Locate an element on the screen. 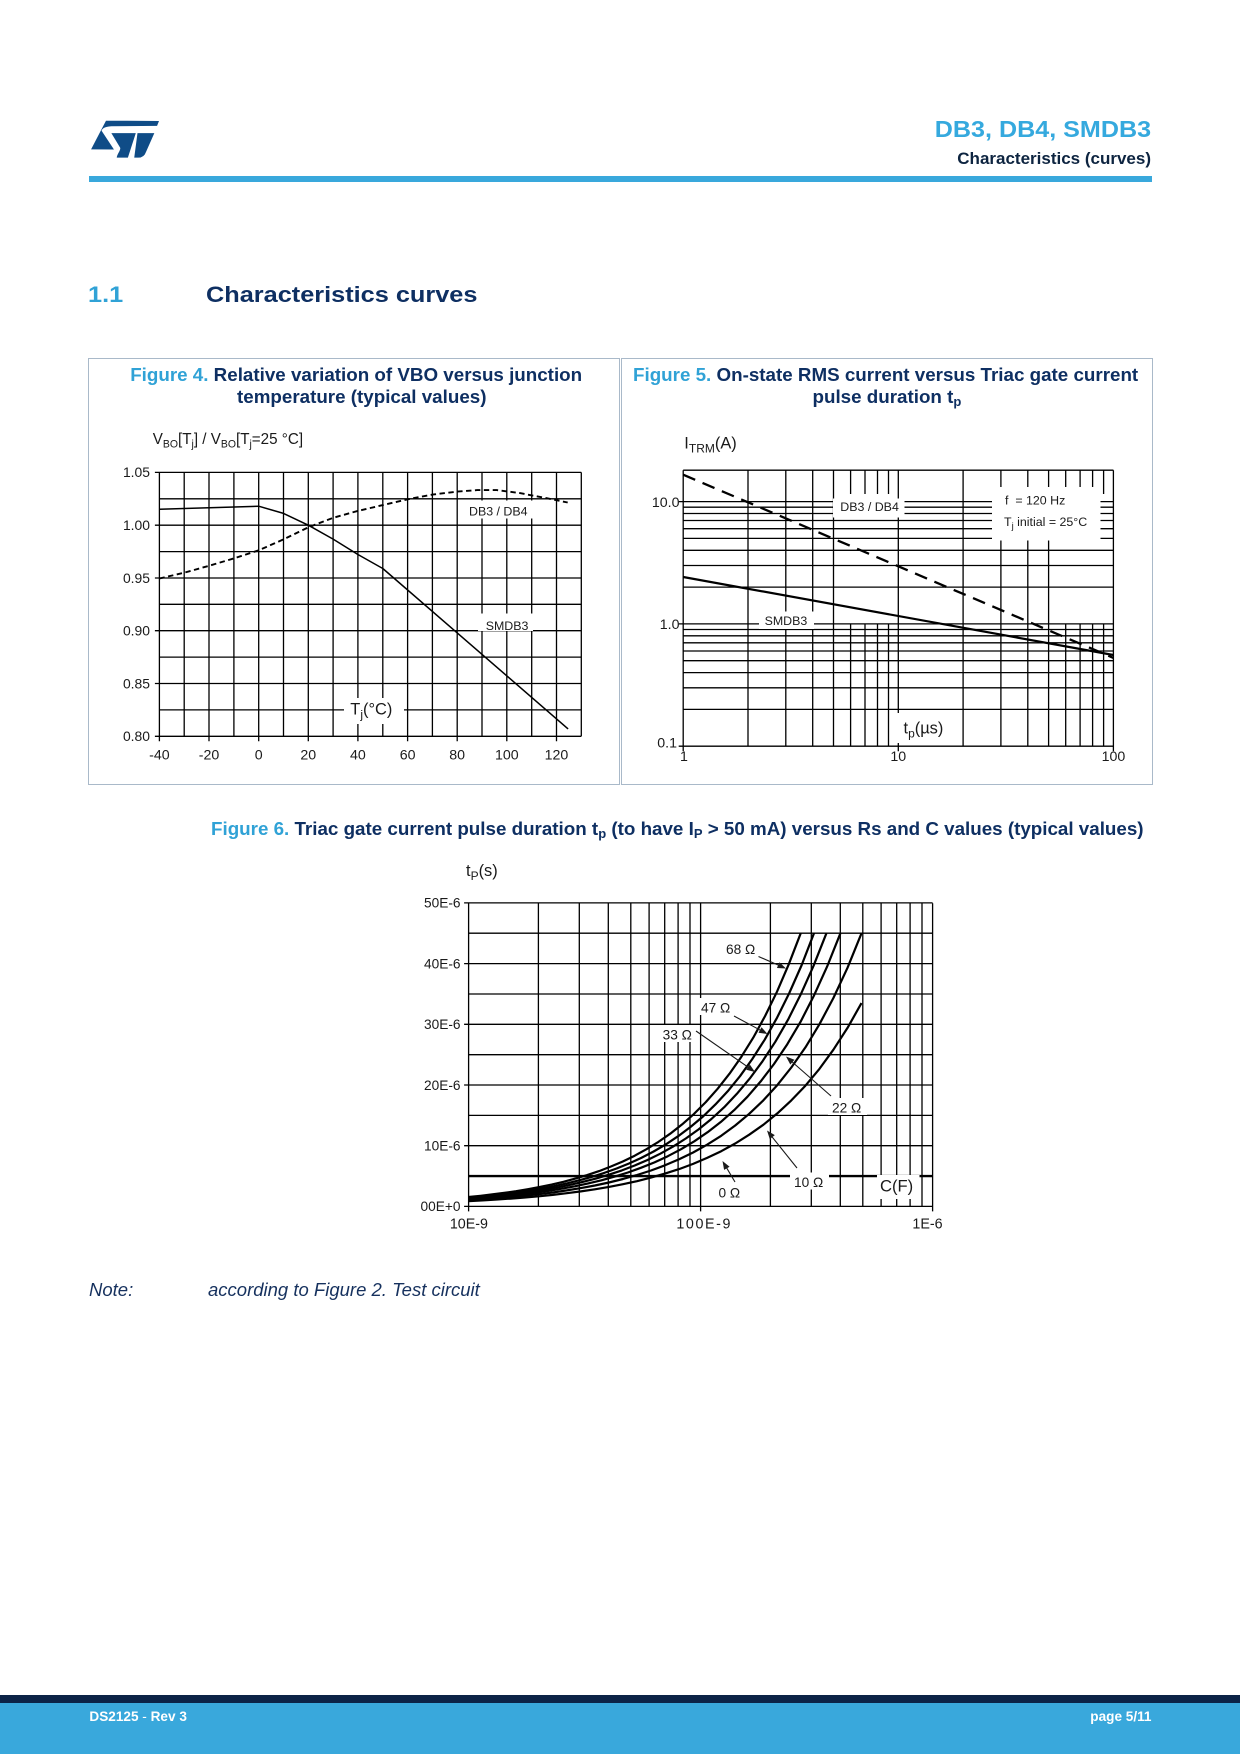 This screenshot has height=1754, width=1240. svg-text: 50E-6 is located at coordinates (442, 903).